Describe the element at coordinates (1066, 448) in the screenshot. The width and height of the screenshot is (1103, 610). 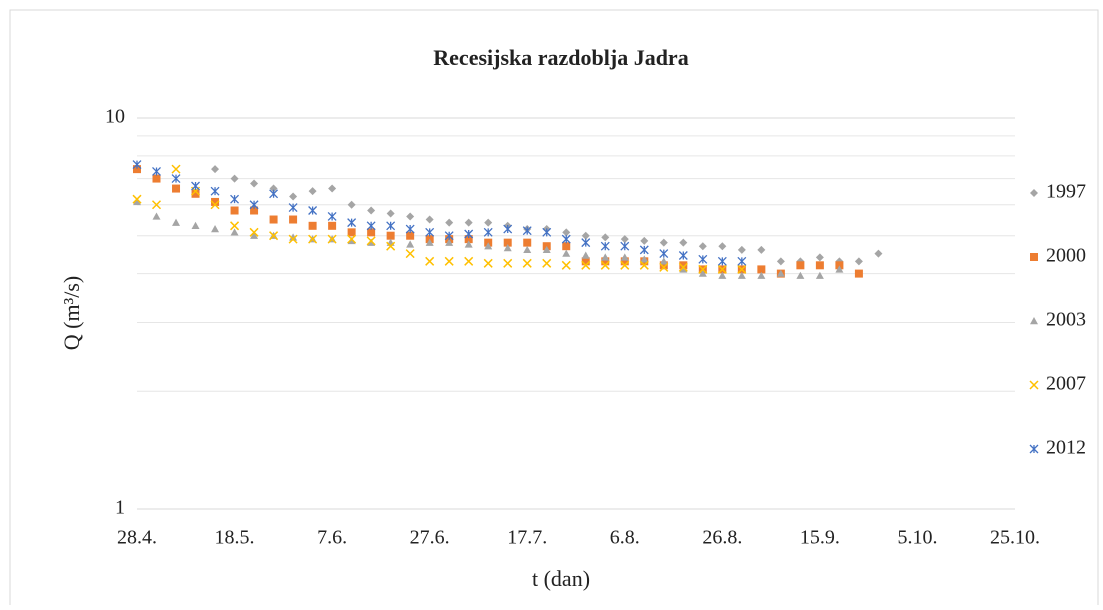
I see `legend-label: 2012` at that location.